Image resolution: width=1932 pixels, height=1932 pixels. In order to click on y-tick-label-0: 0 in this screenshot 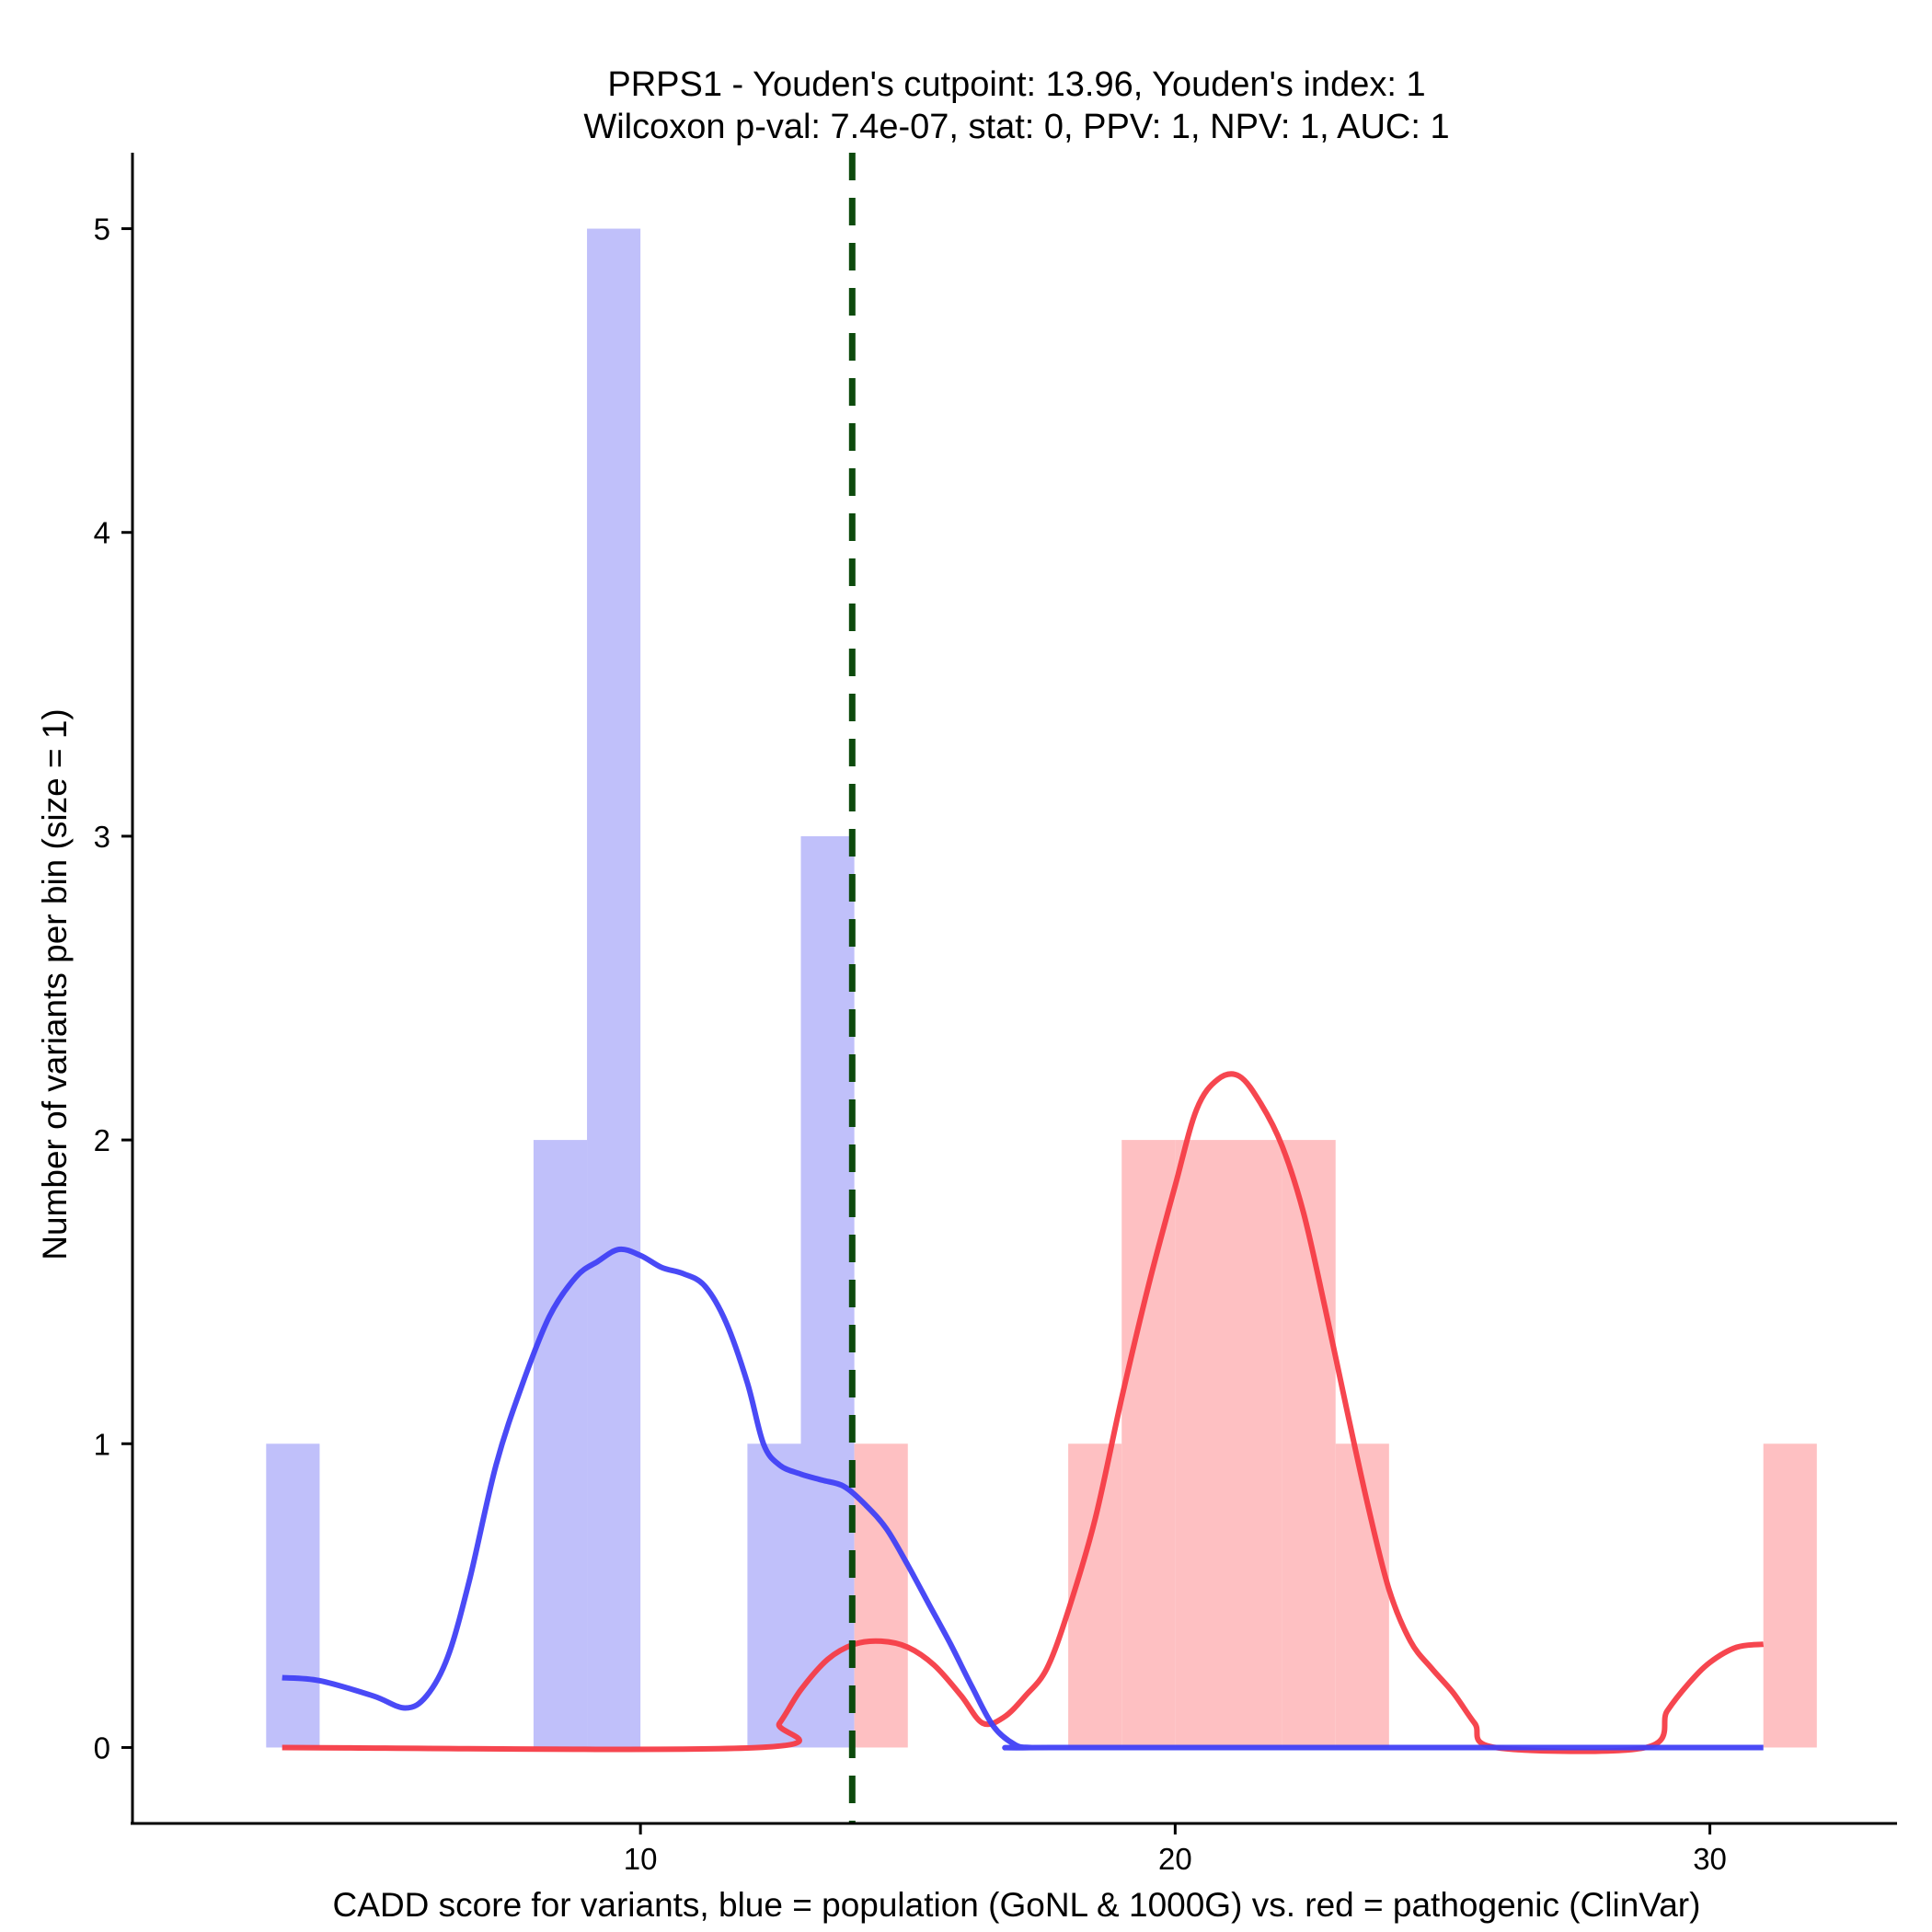, I will do `click(102, 1748)`.